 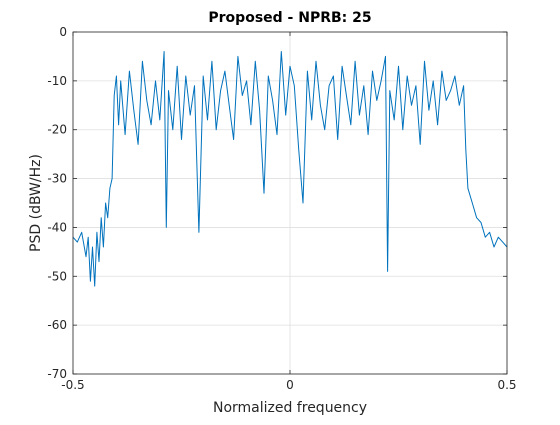 I want to click on y-tick-label: -40, so click(x=57, y=227).